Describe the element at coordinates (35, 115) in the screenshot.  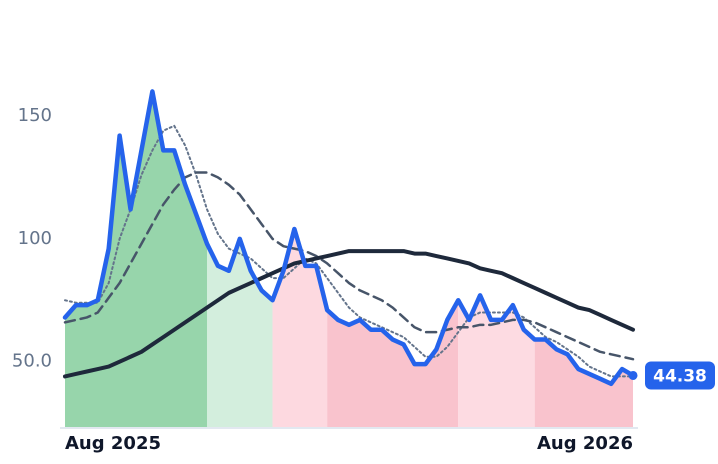
I see `y-tick-label: 150` at that location.